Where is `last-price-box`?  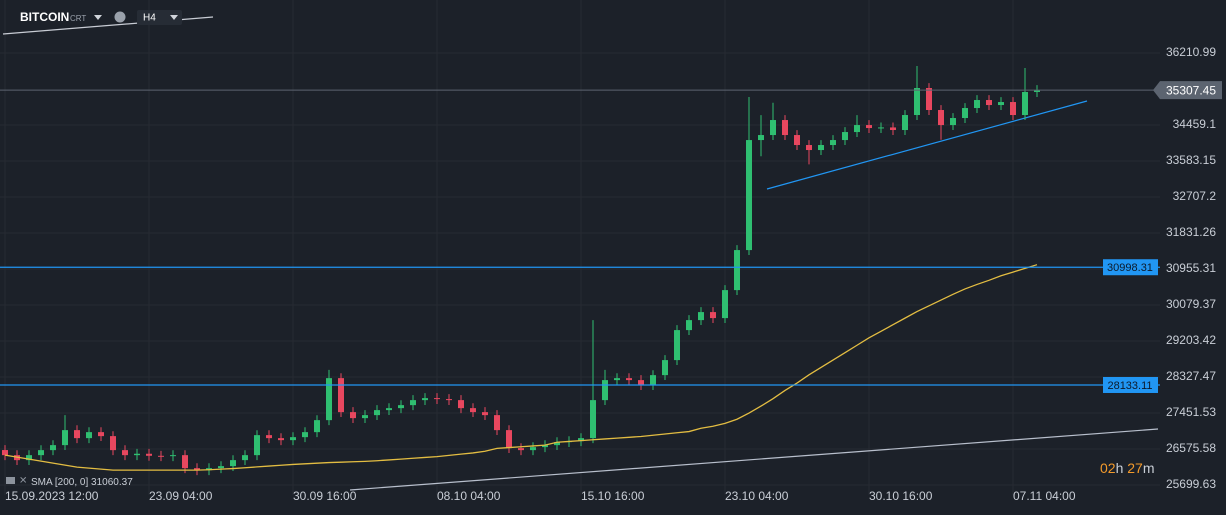
last-price-box is located at coordinates (1187, 90).